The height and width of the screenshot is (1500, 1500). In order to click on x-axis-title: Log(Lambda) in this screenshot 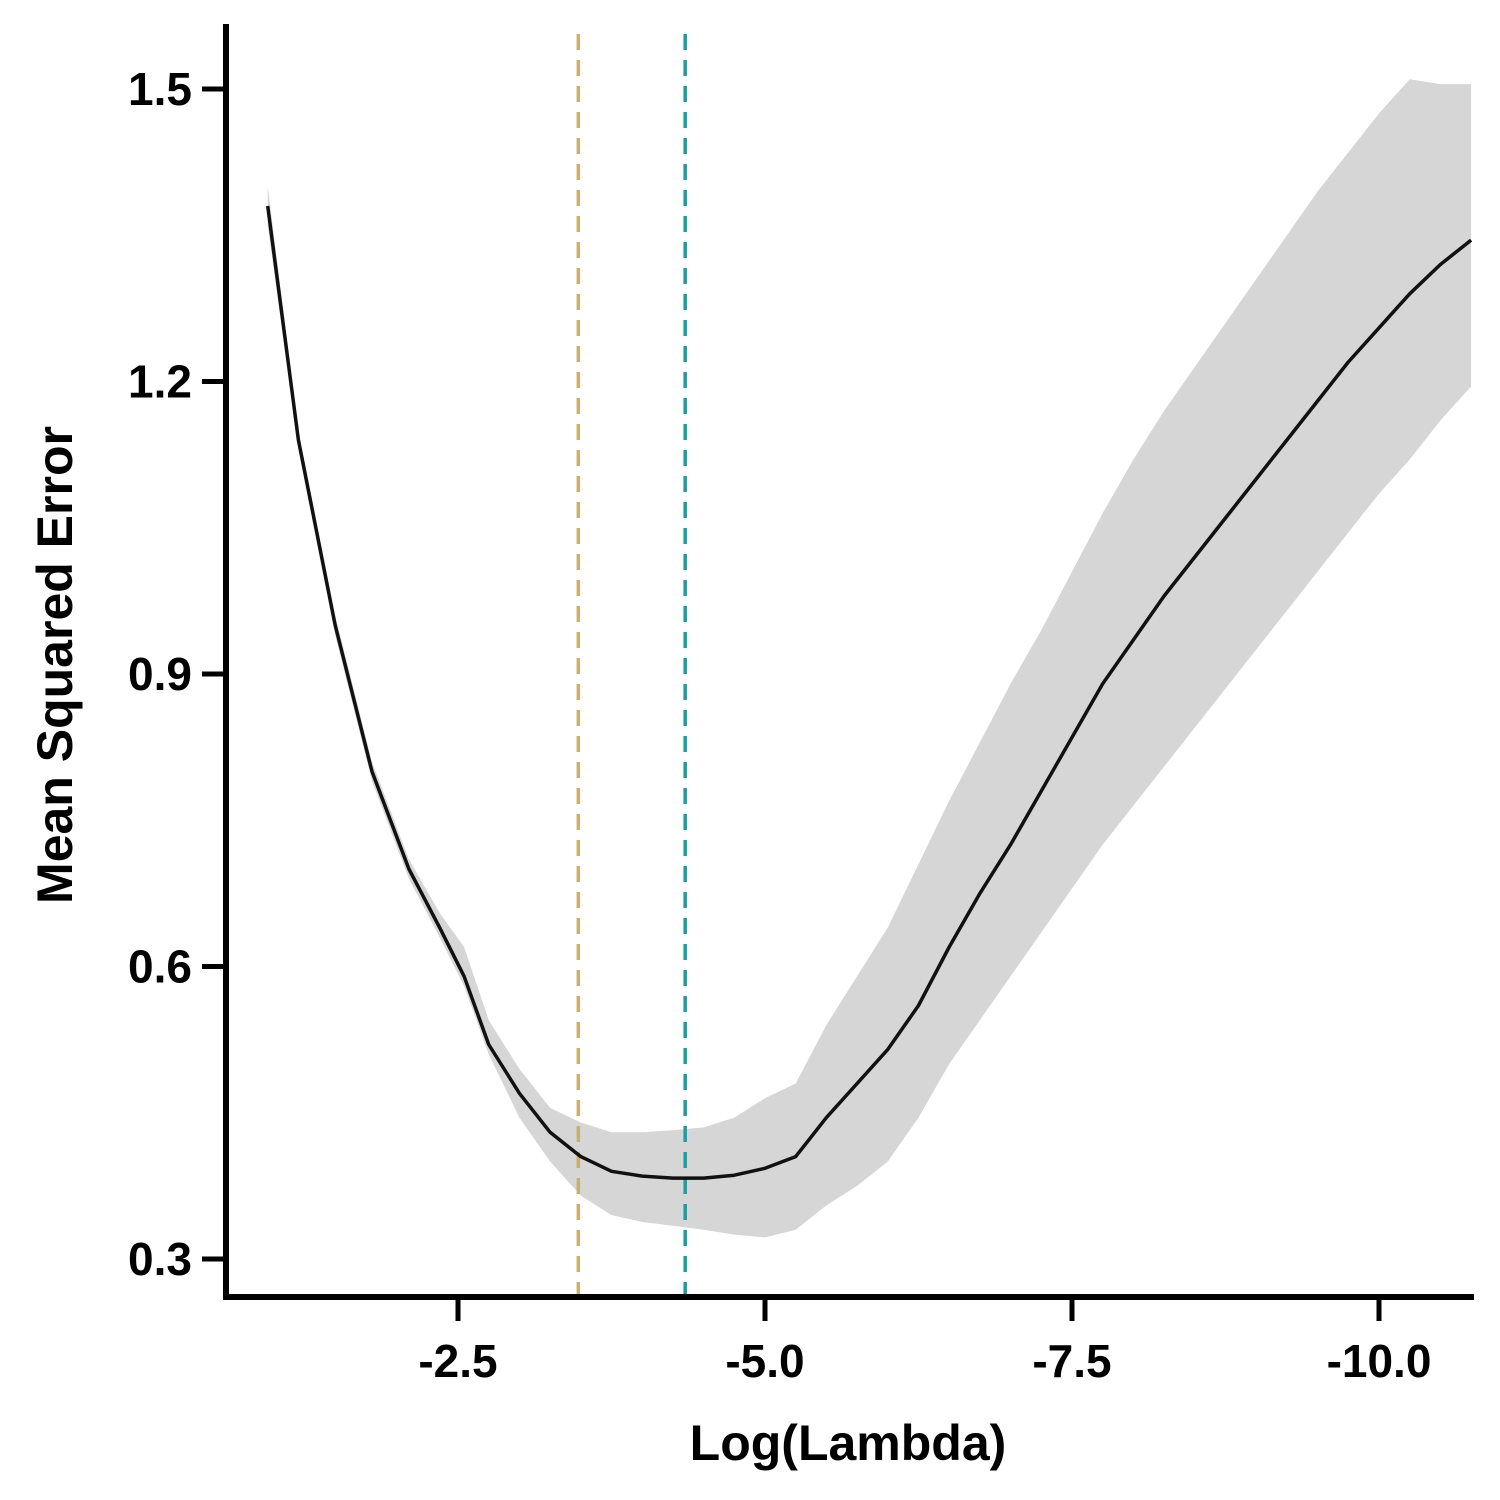, I will do `click(848, 1443)`.